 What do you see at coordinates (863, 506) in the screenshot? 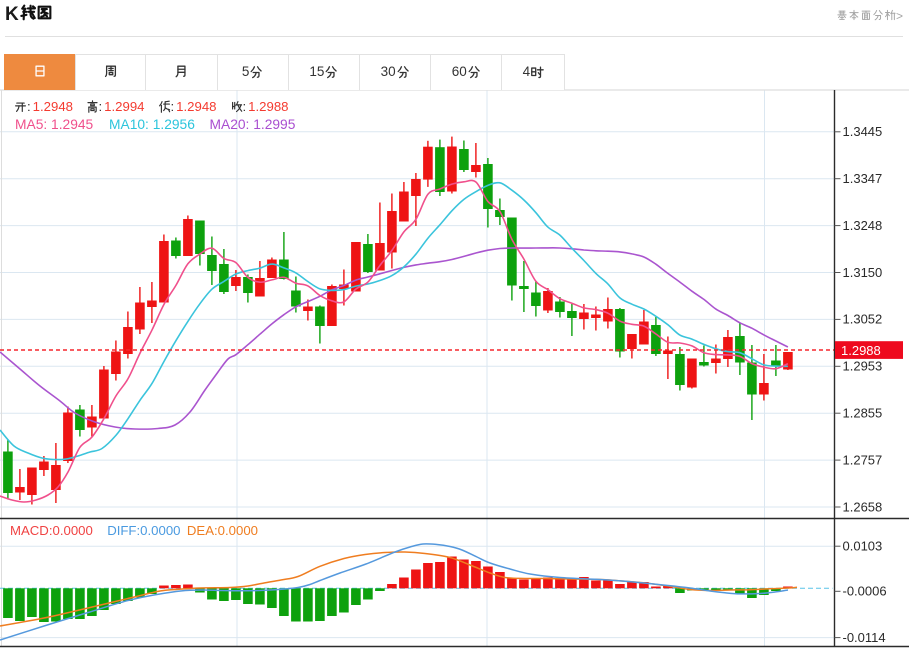
I see `svg-text: 1.2658` at bounding box center [863, 506].